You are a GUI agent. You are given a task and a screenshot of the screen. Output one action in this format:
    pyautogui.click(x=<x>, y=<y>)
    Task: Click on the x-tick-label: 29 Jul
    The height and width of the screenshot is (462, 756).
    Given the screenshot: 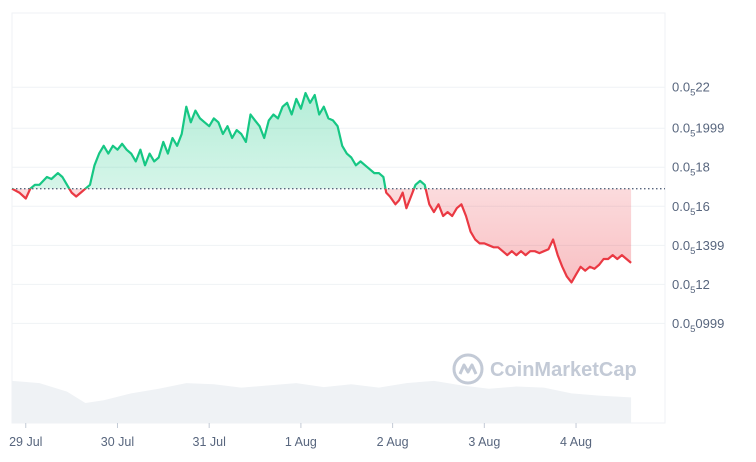 What is the action you would take?
    pyautogui.click(x=25, y=442)
    